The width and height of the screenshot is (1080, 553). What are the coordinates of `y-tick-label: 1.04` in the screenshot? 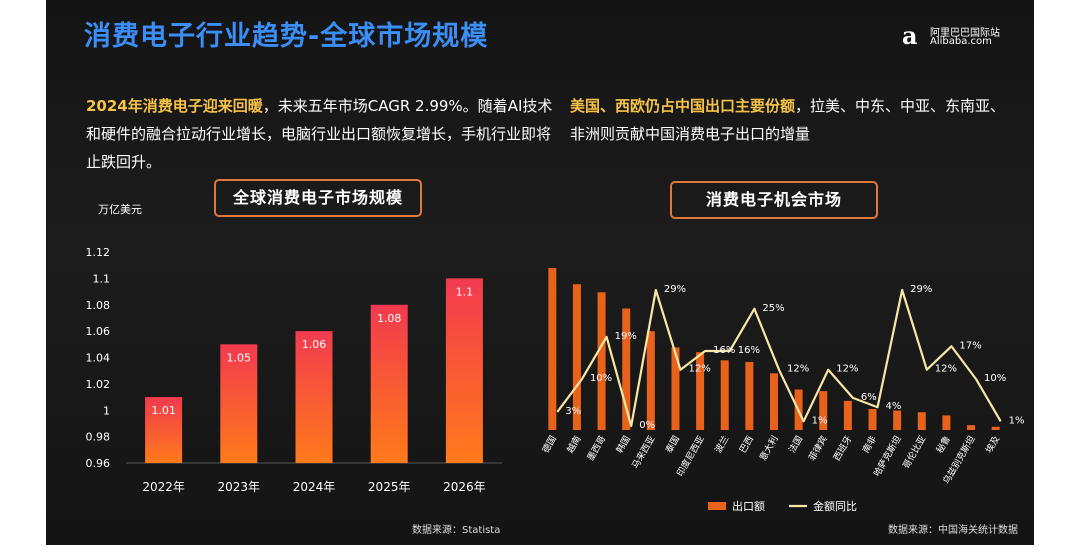 It's located at (98, 358).